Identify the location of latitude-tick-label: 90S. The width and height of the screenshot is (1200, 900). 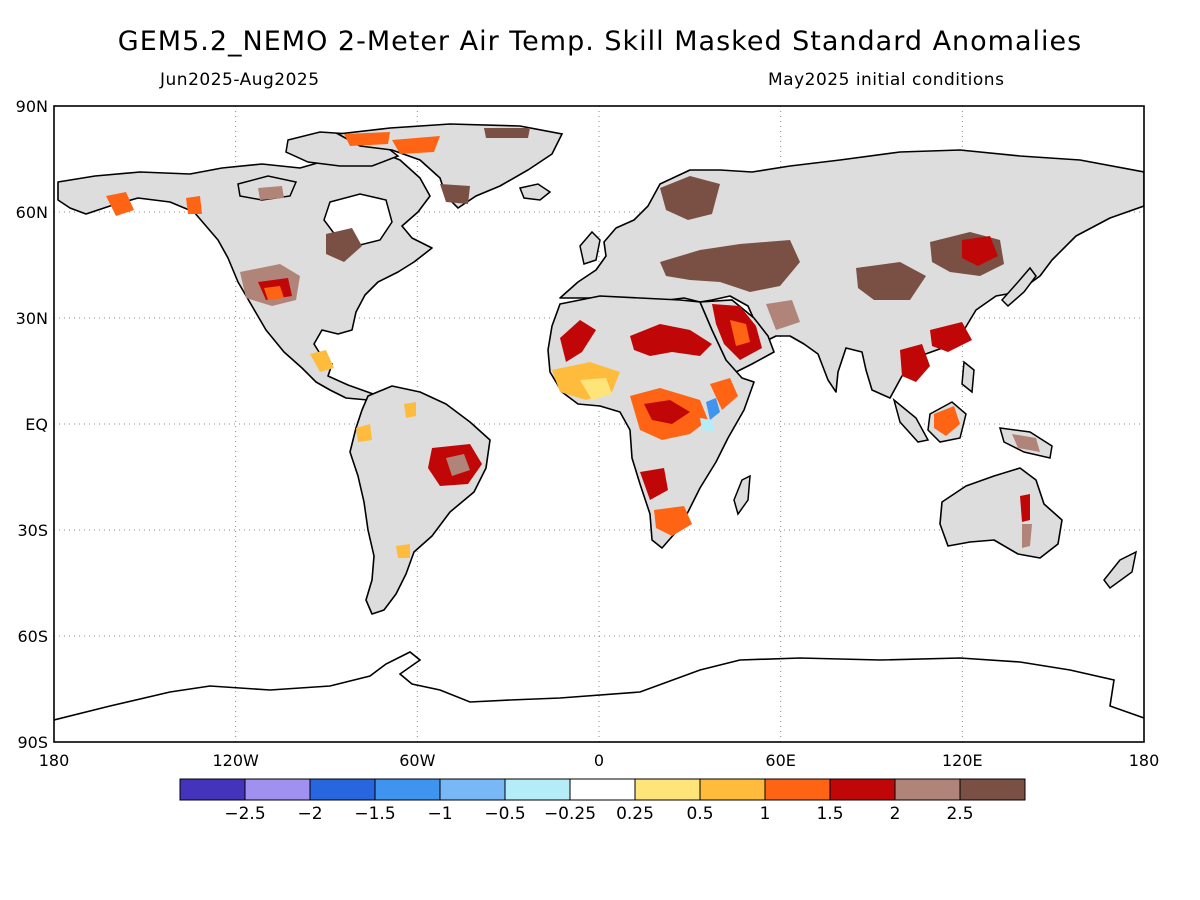
(32, 742).